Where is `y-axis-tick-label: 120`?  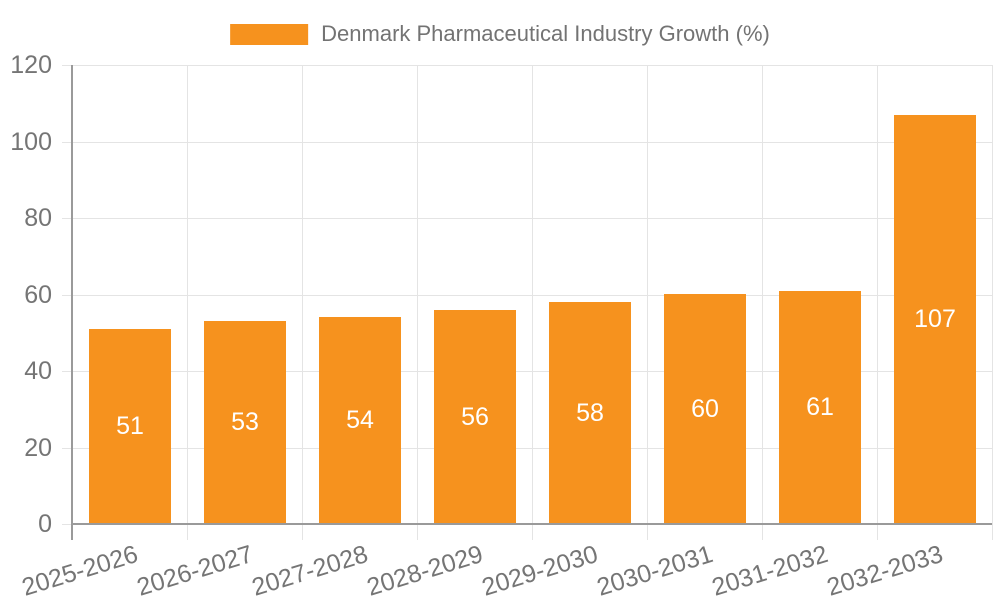
y-axis-tick-label: 120 is located at coordinates (31, 65).